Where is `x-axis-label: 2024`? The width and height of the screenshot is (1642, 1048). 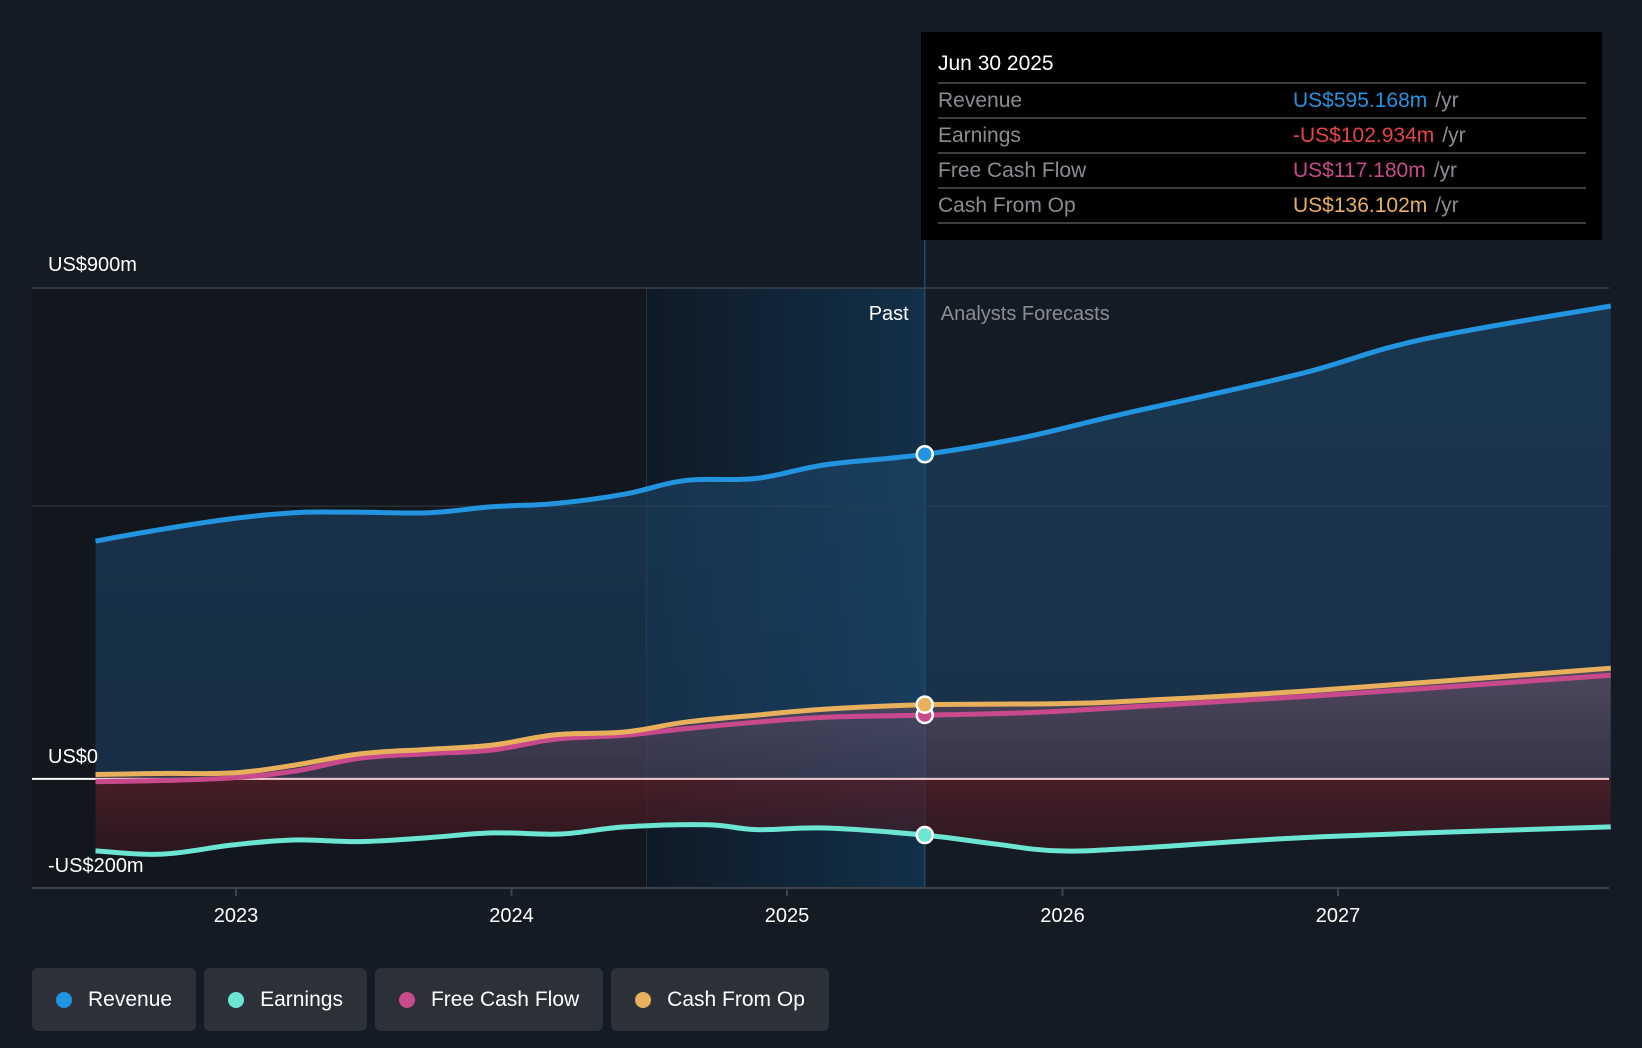 x-axis-label: 2024 is located at coordinates (511, 916).